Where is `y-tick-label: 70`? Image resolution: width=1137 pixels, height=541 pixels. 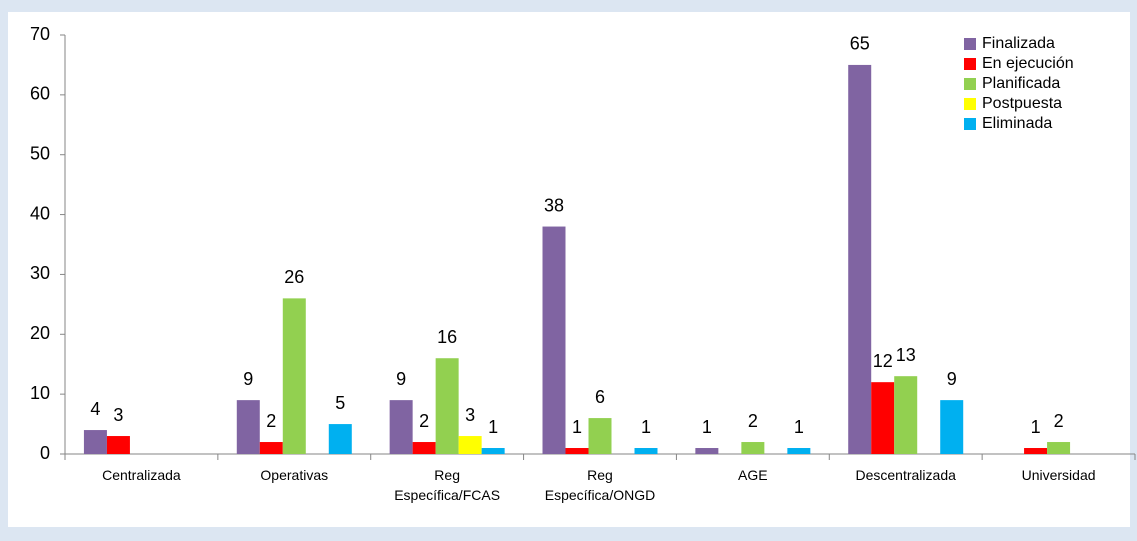 y-tick-label: 70 is located at coordinates (40, 34).